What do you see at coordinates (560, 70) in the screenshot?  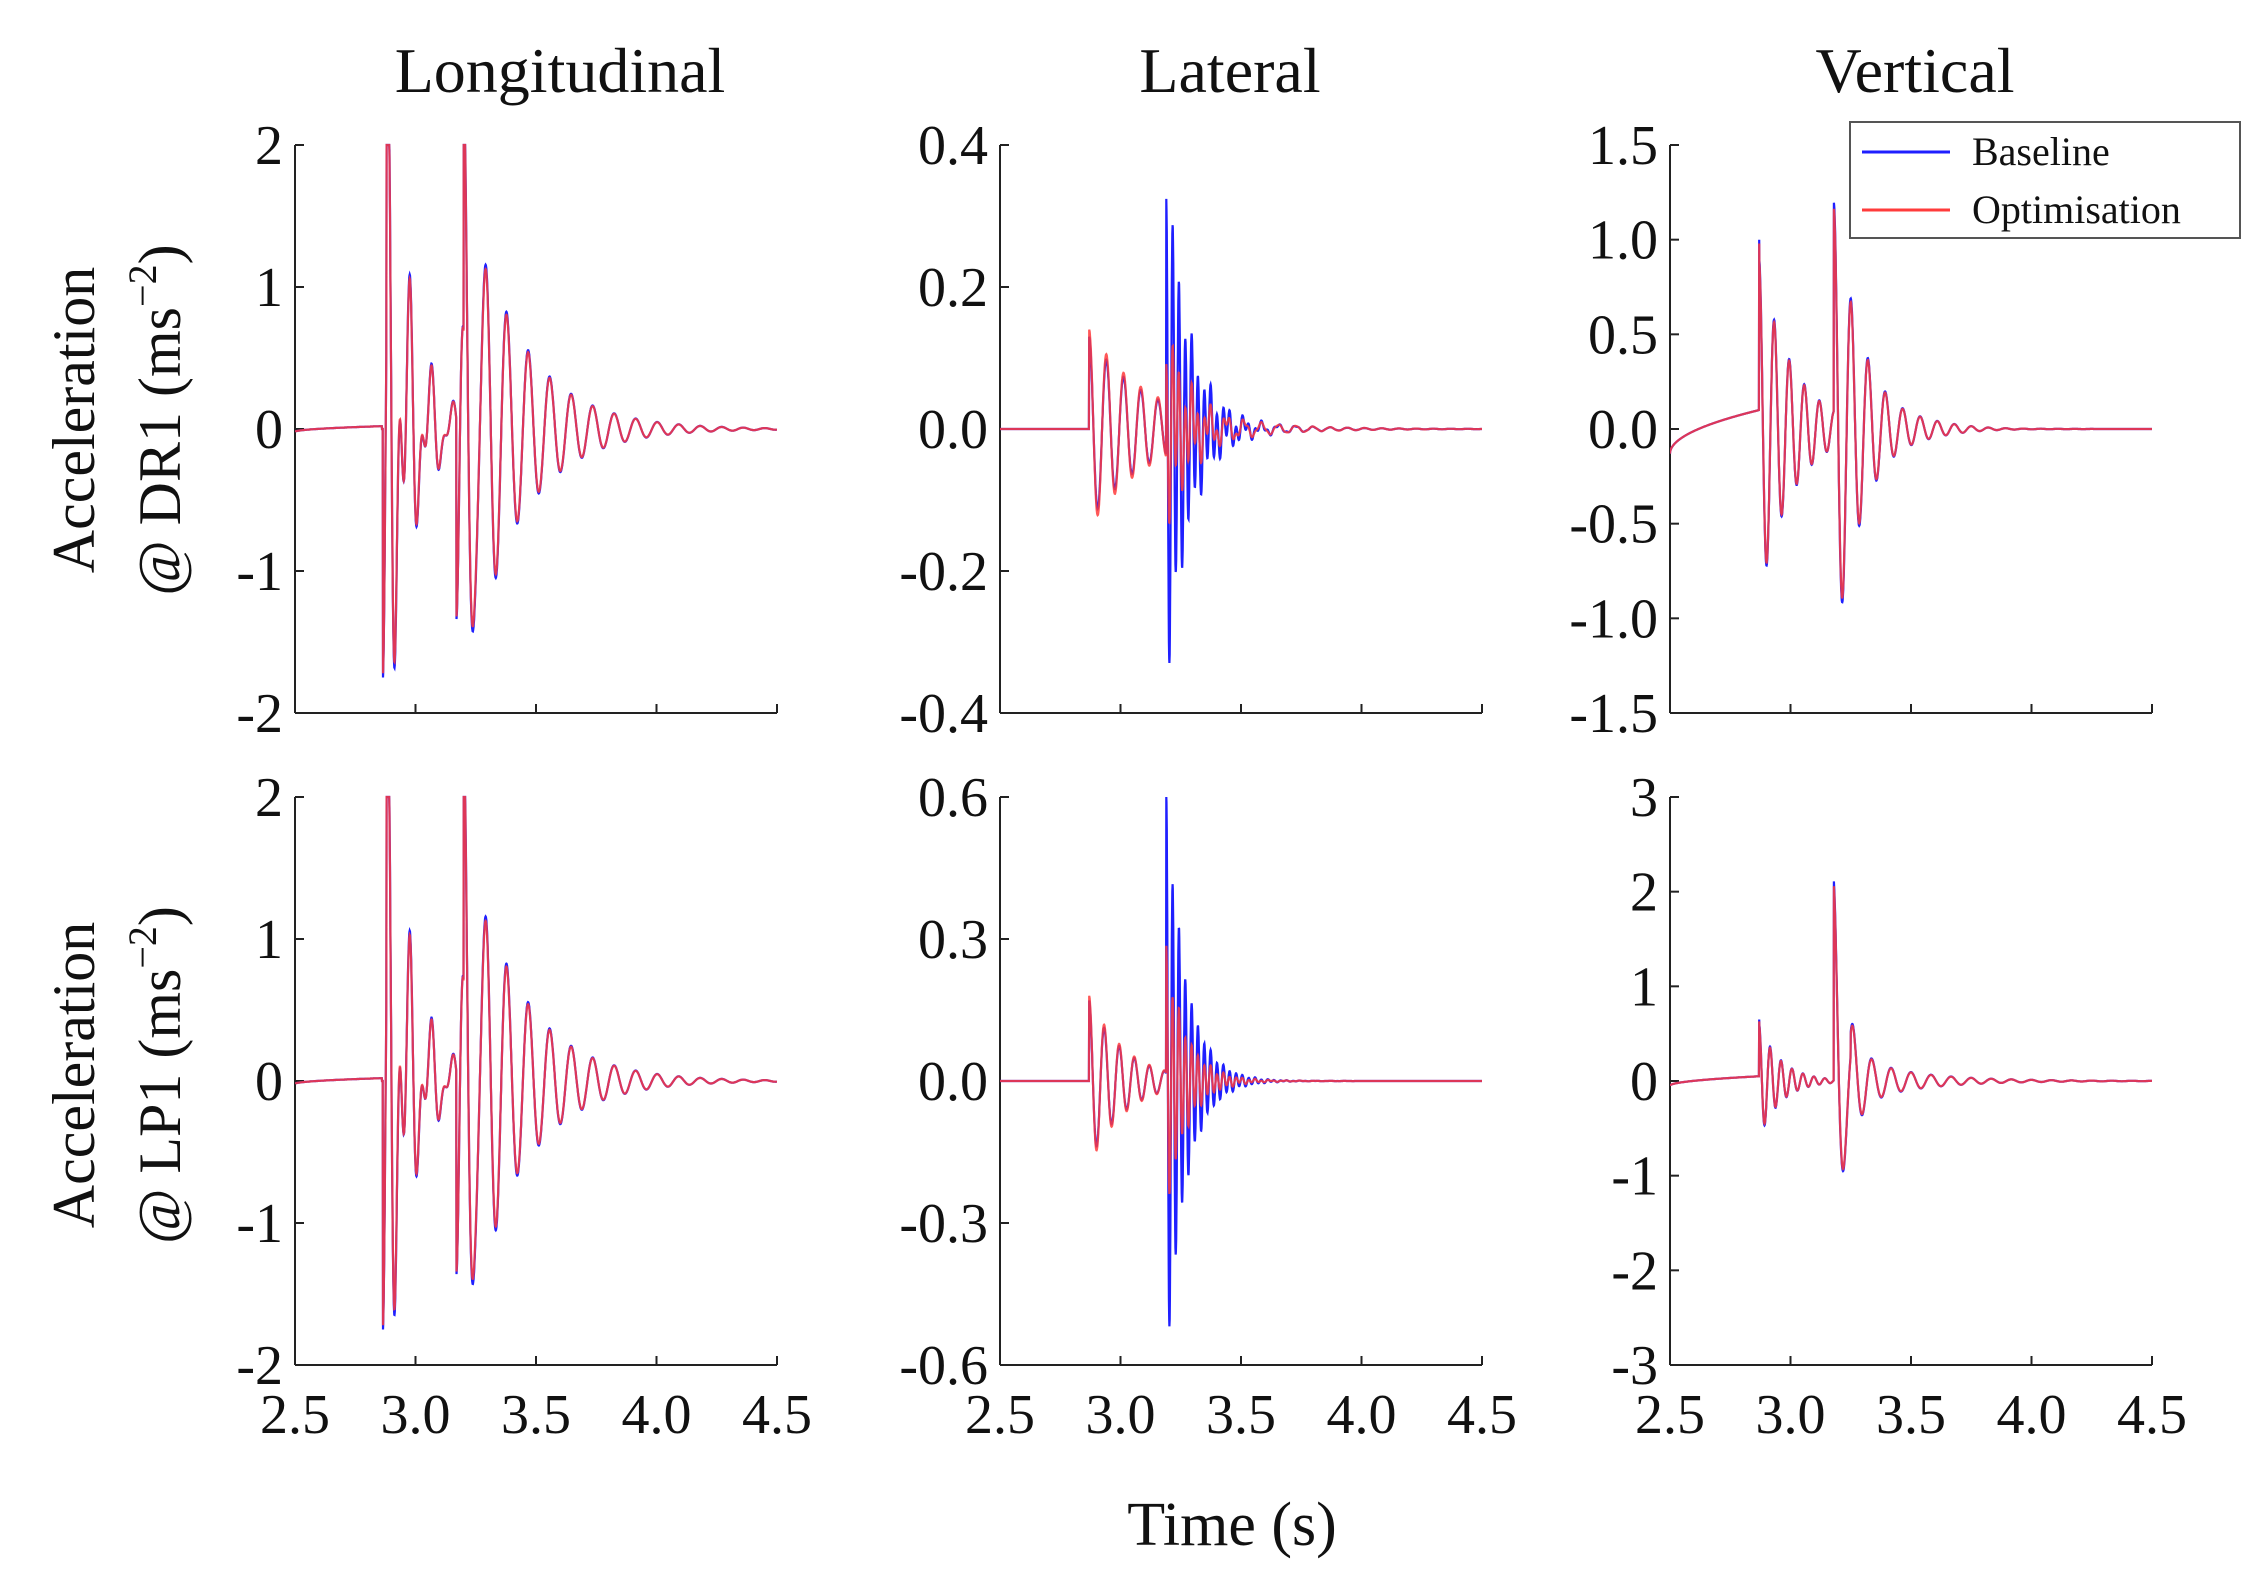 I see `column-title-longitudinal: Longitudinal` at bounding box center [560, 70].